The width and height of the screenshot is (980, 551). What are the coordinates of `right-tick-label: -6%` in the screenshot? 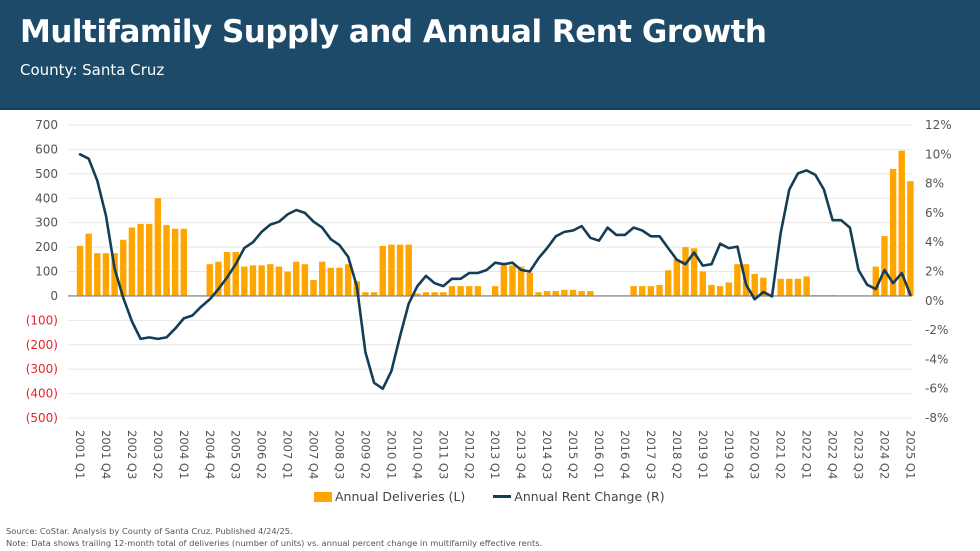 It's located at (936, 389).